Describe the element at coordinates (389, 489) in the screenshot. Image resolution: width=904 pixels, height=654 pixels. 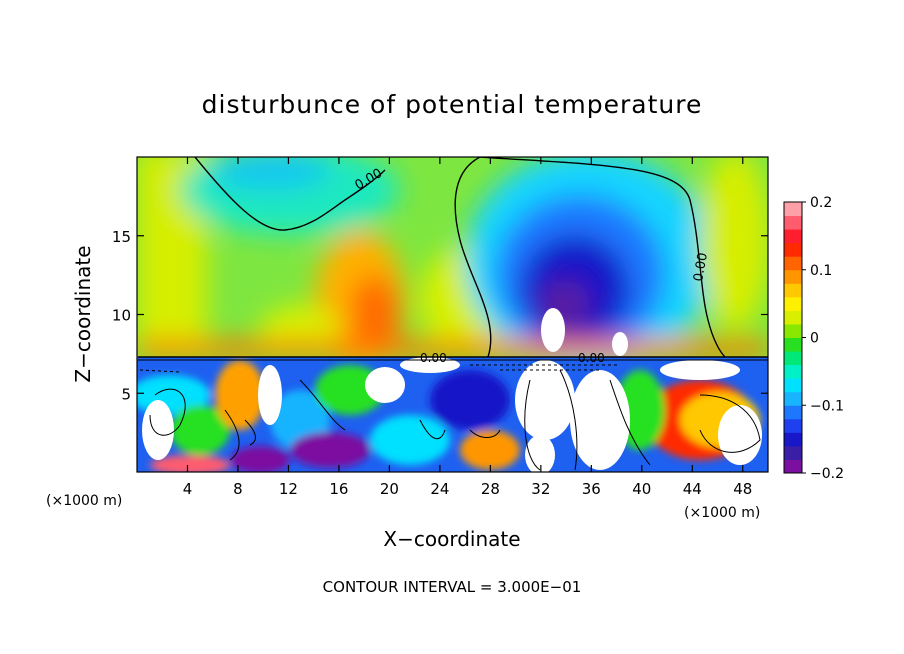
I see `x-tick-label: 20` at that location.